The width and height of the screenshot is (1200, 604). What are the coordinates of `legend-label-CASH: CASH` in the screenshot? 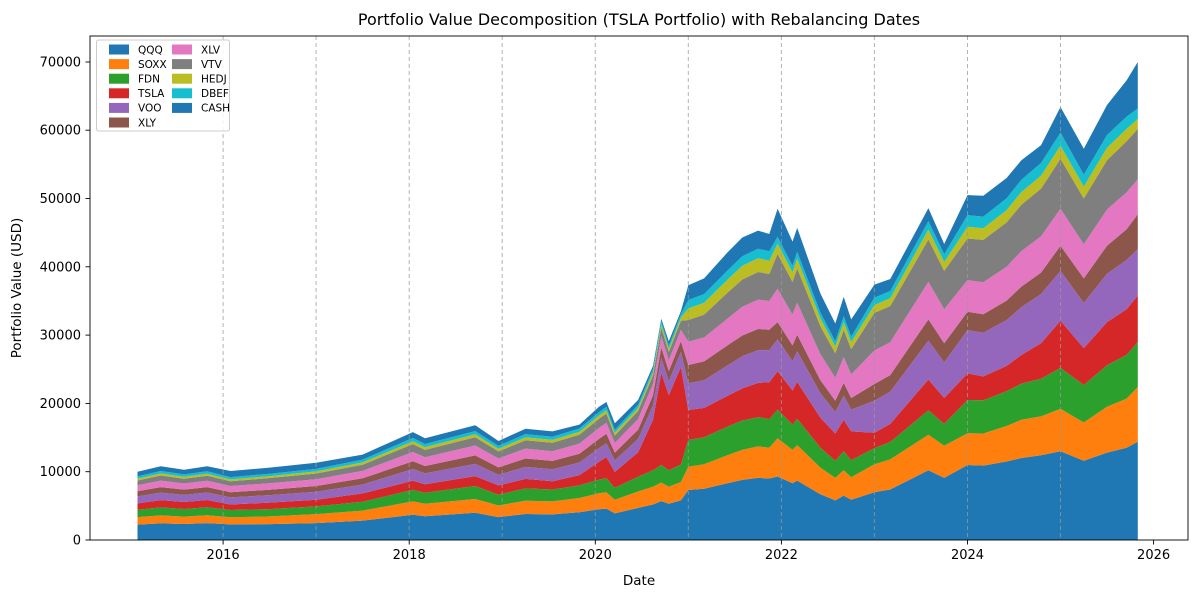 It's located at (215, 109).